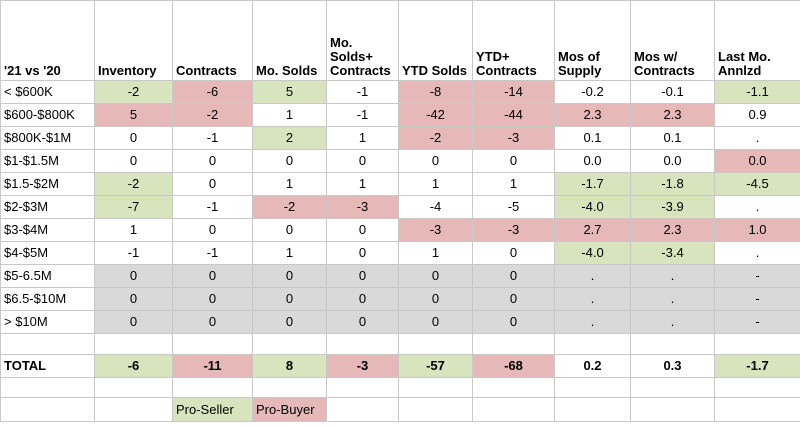  I want to click on table-cell: -7, so click(133, 207).